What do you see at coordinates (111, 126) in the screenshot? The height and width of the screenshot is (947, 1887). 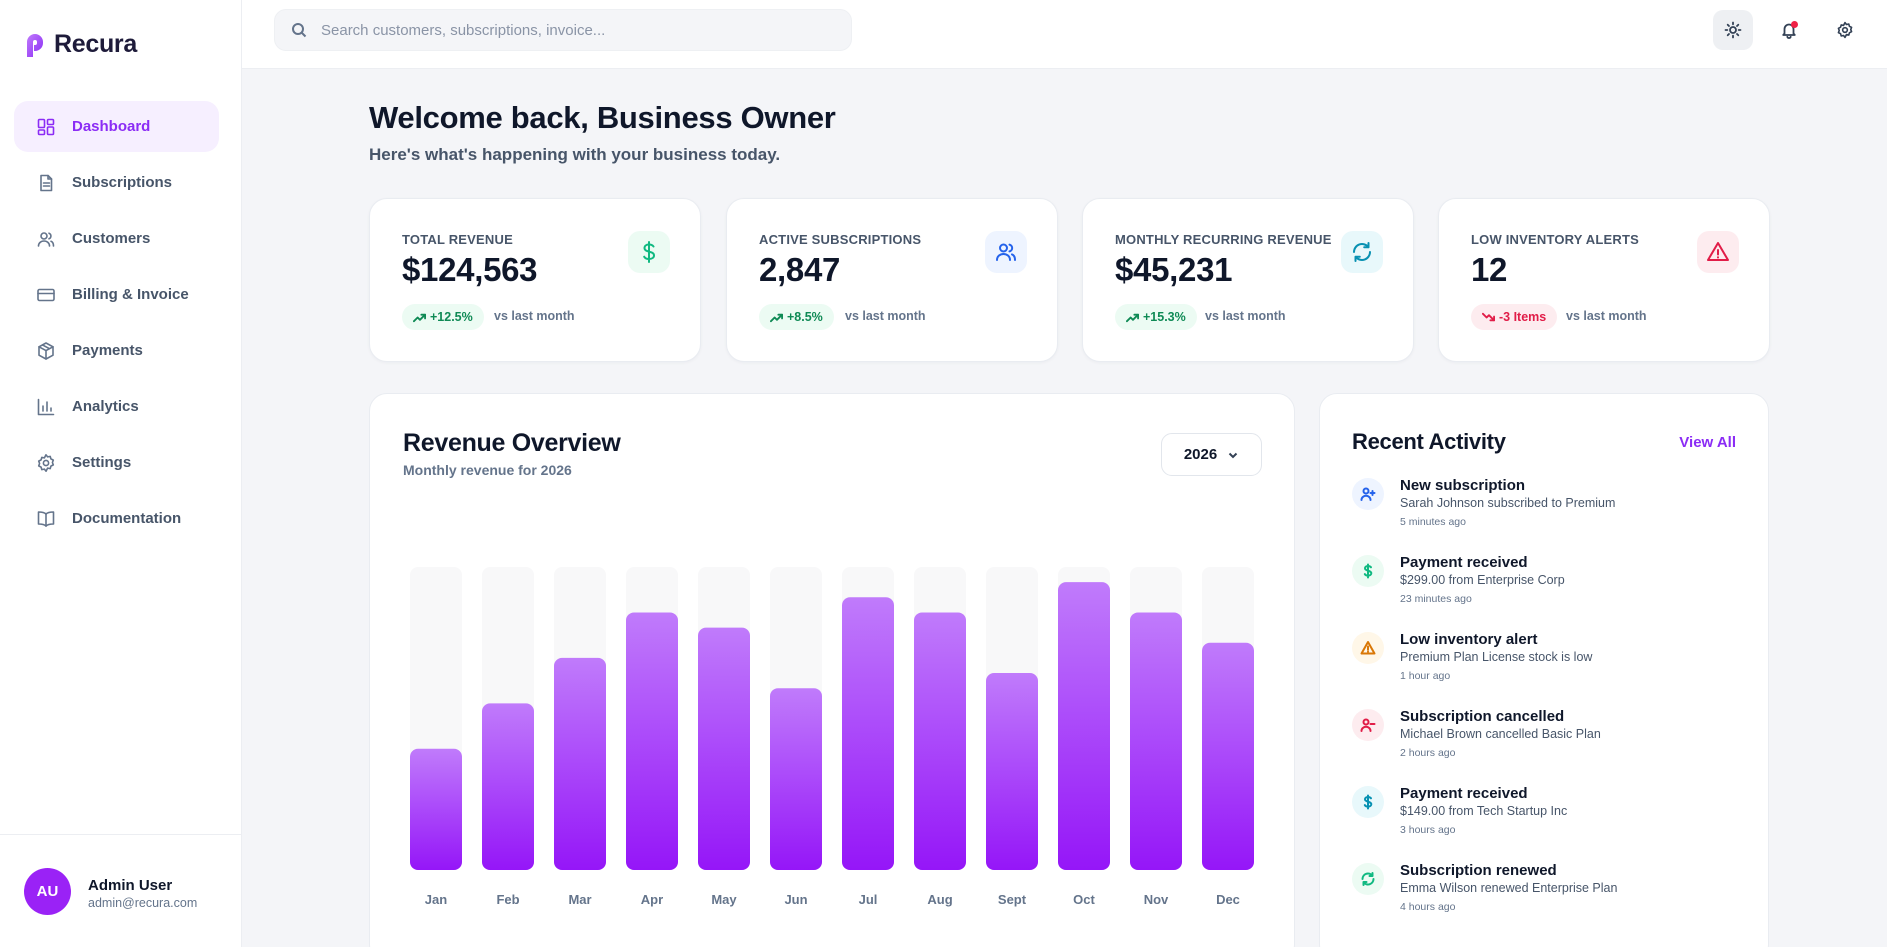 I see `sidebar-item-label: Dashboard` at bounding box center [111, 126].